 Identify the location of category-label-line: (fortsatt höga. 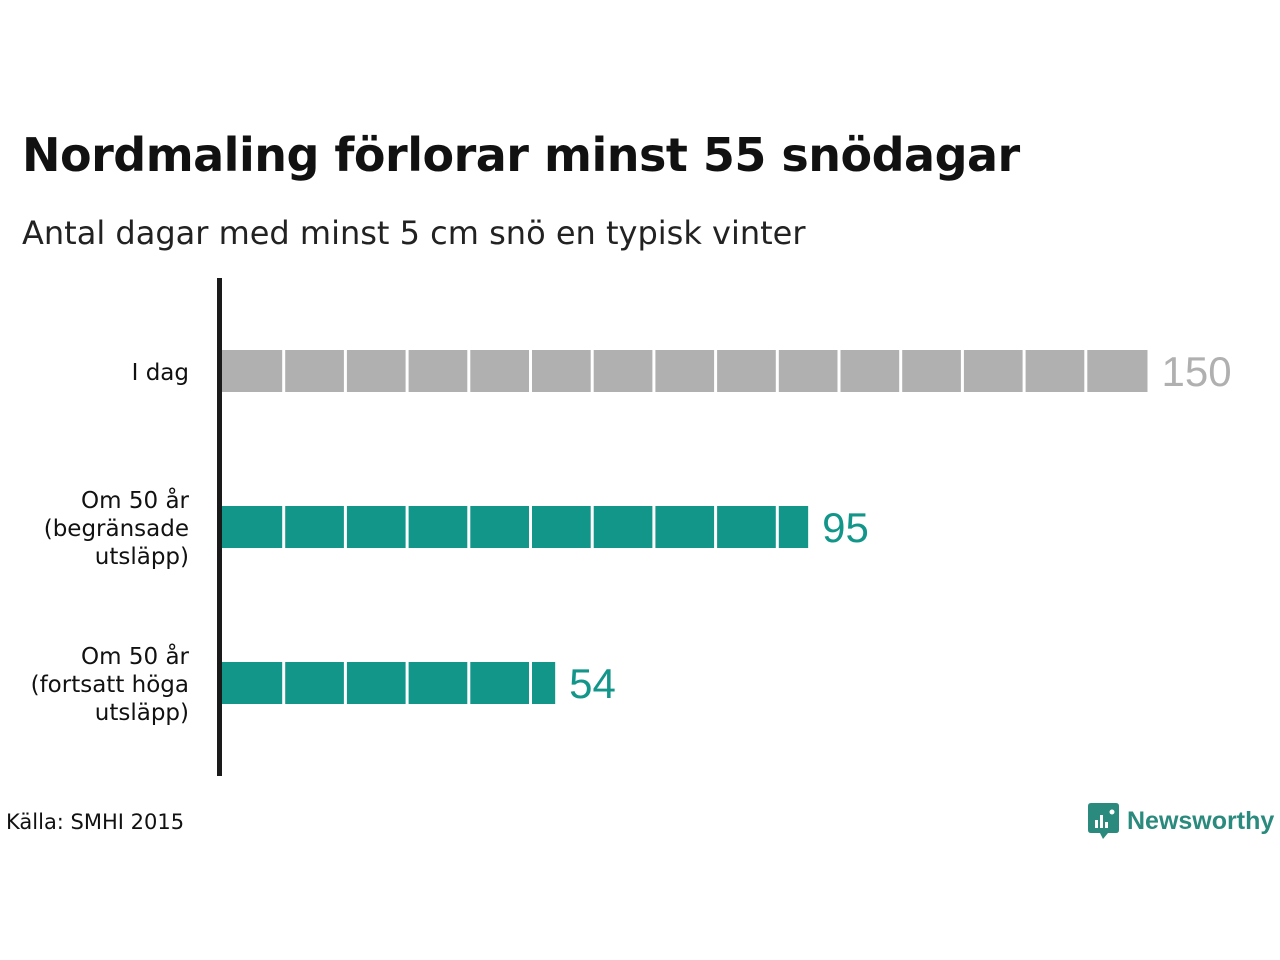
(110, 685).